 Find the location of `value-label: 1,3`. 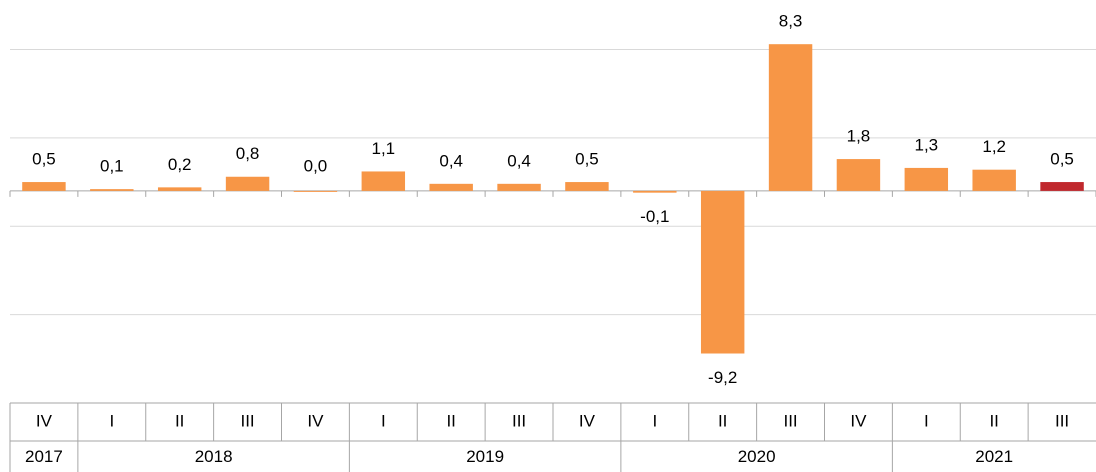

value-label: 1,3 is located at coordinates (926, 144).